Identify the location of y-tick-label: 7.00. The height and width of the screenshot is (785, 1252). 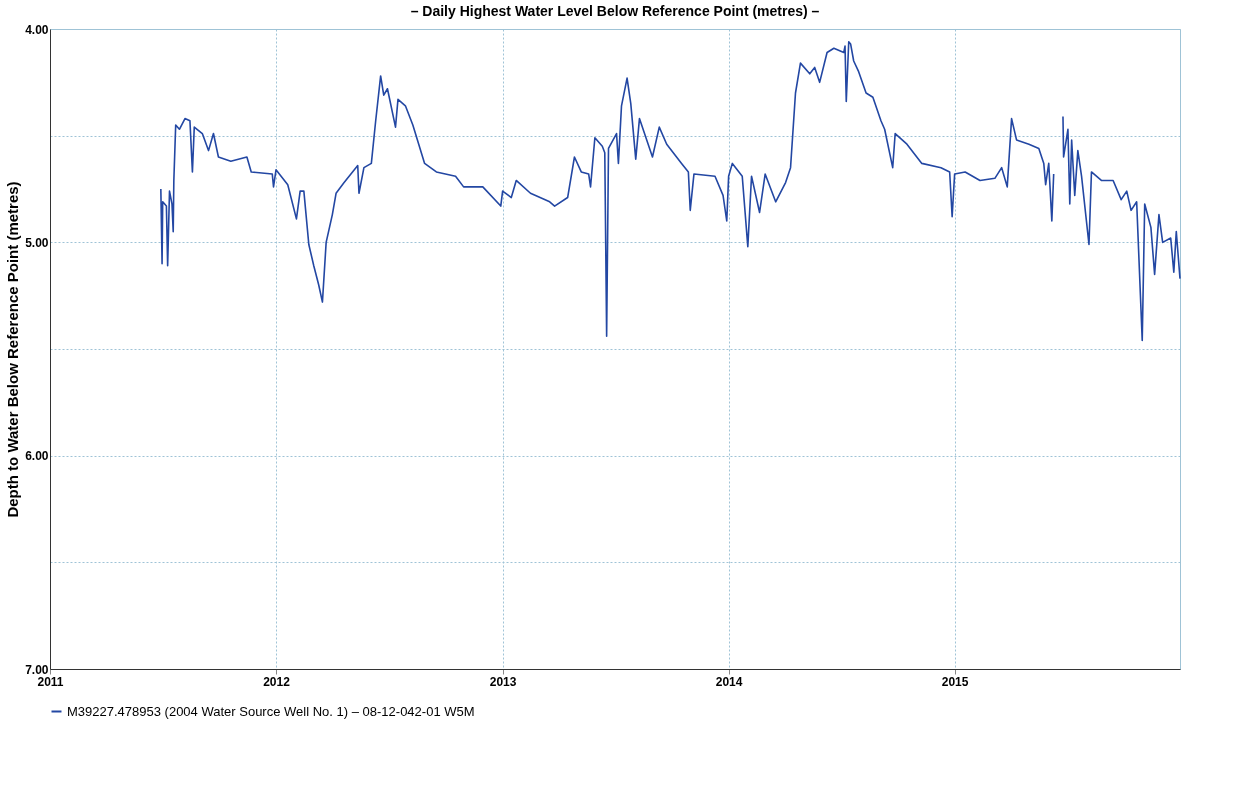
(37, 669).